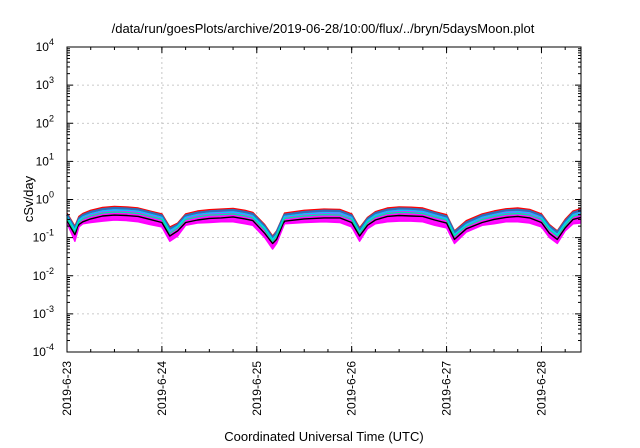 Image resolution: width=640 pixels, height=448 pixels. What do you see at coordinates (162, 388) in the screenshot?
I see `x-tick-label: 2019-6-24` at bounding box center [162, 388].